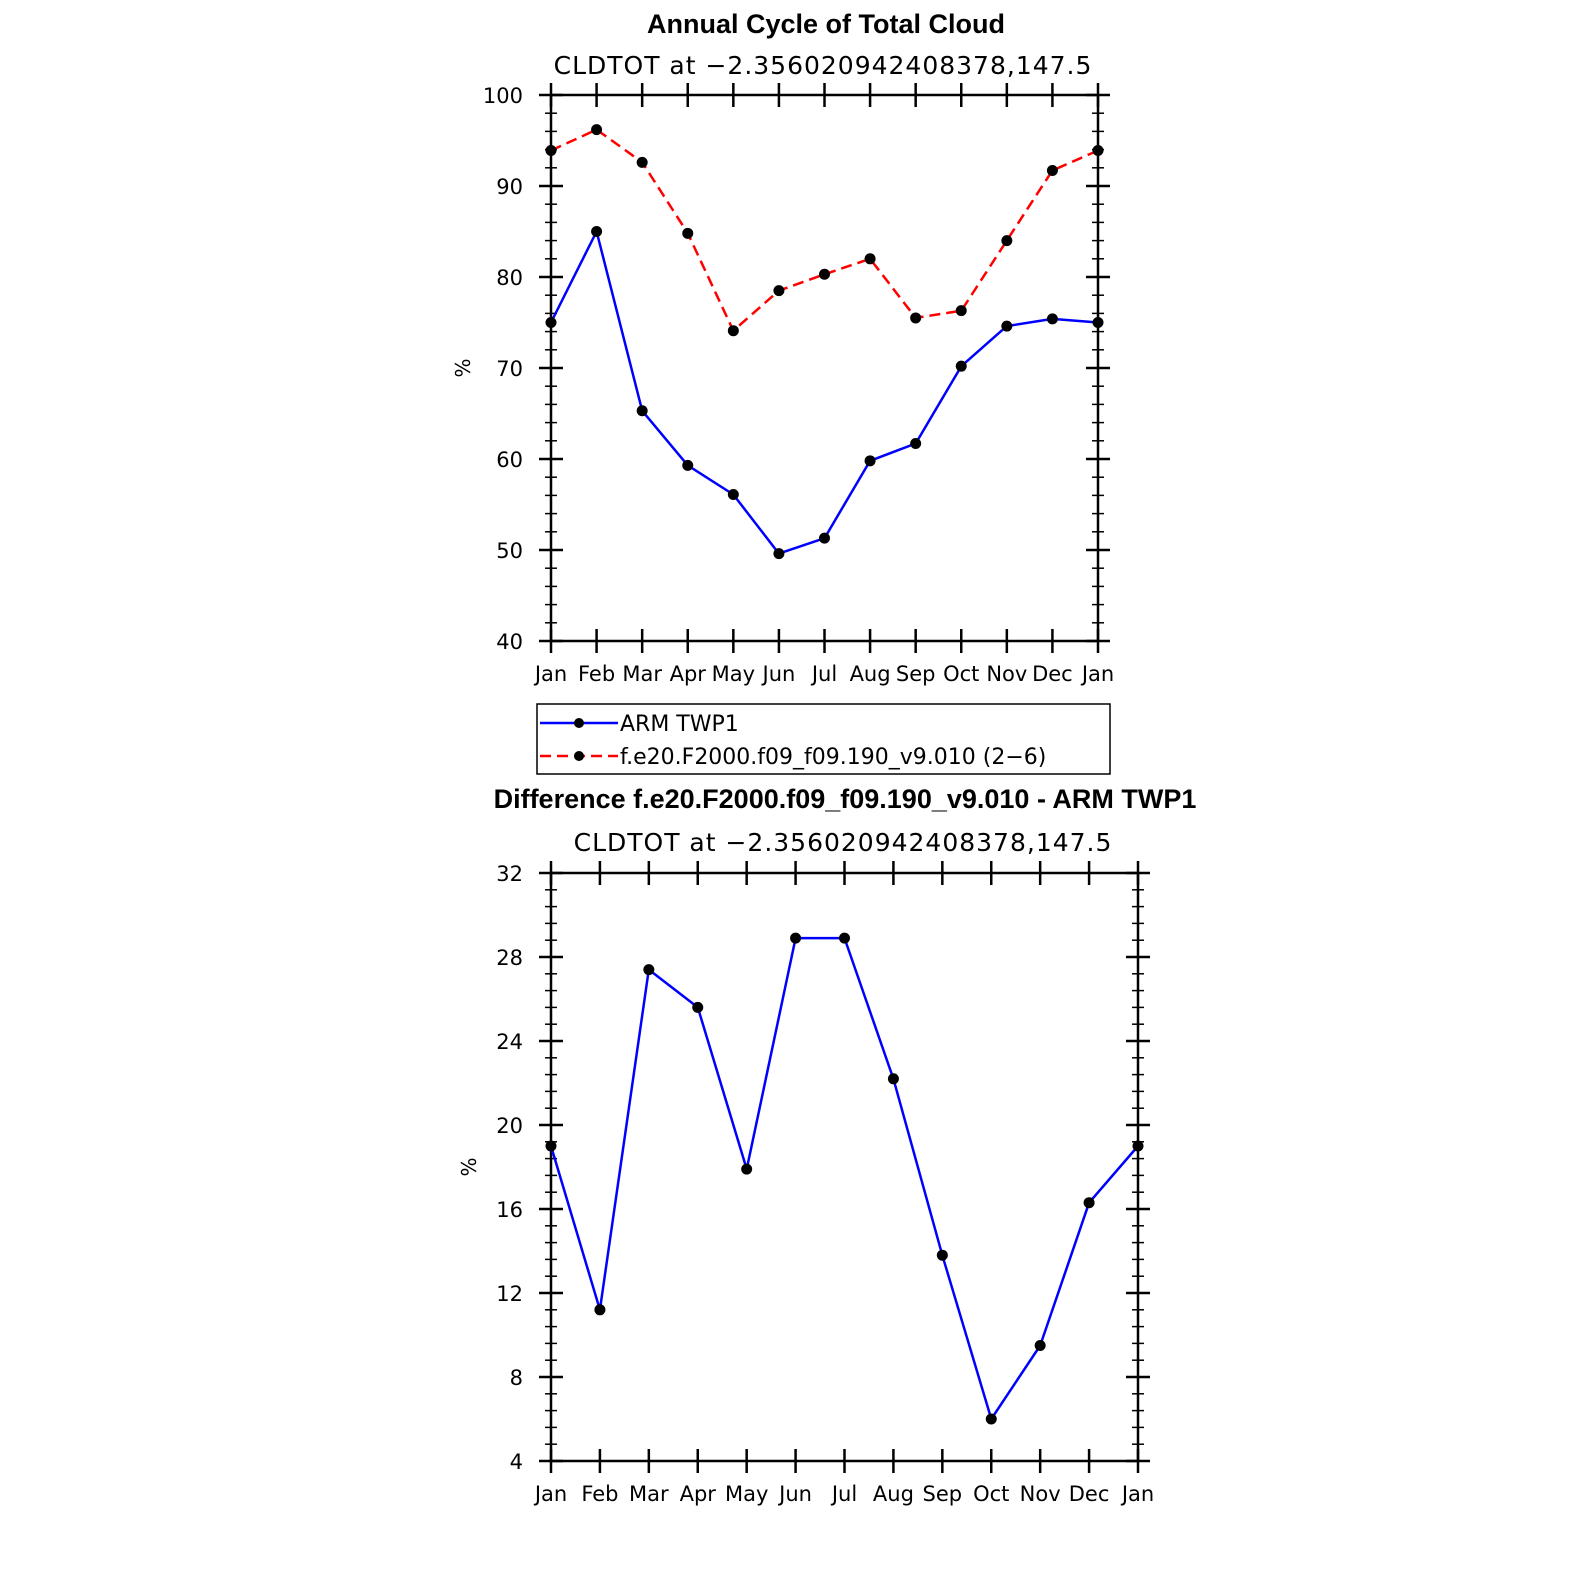 This screenshot has width=1574, height=1574. What do you see at coordinates (1089, 1494) in the screenshot?
I see `chart2-x-tick-label: Dec` at bounding box center [1089, 1494].